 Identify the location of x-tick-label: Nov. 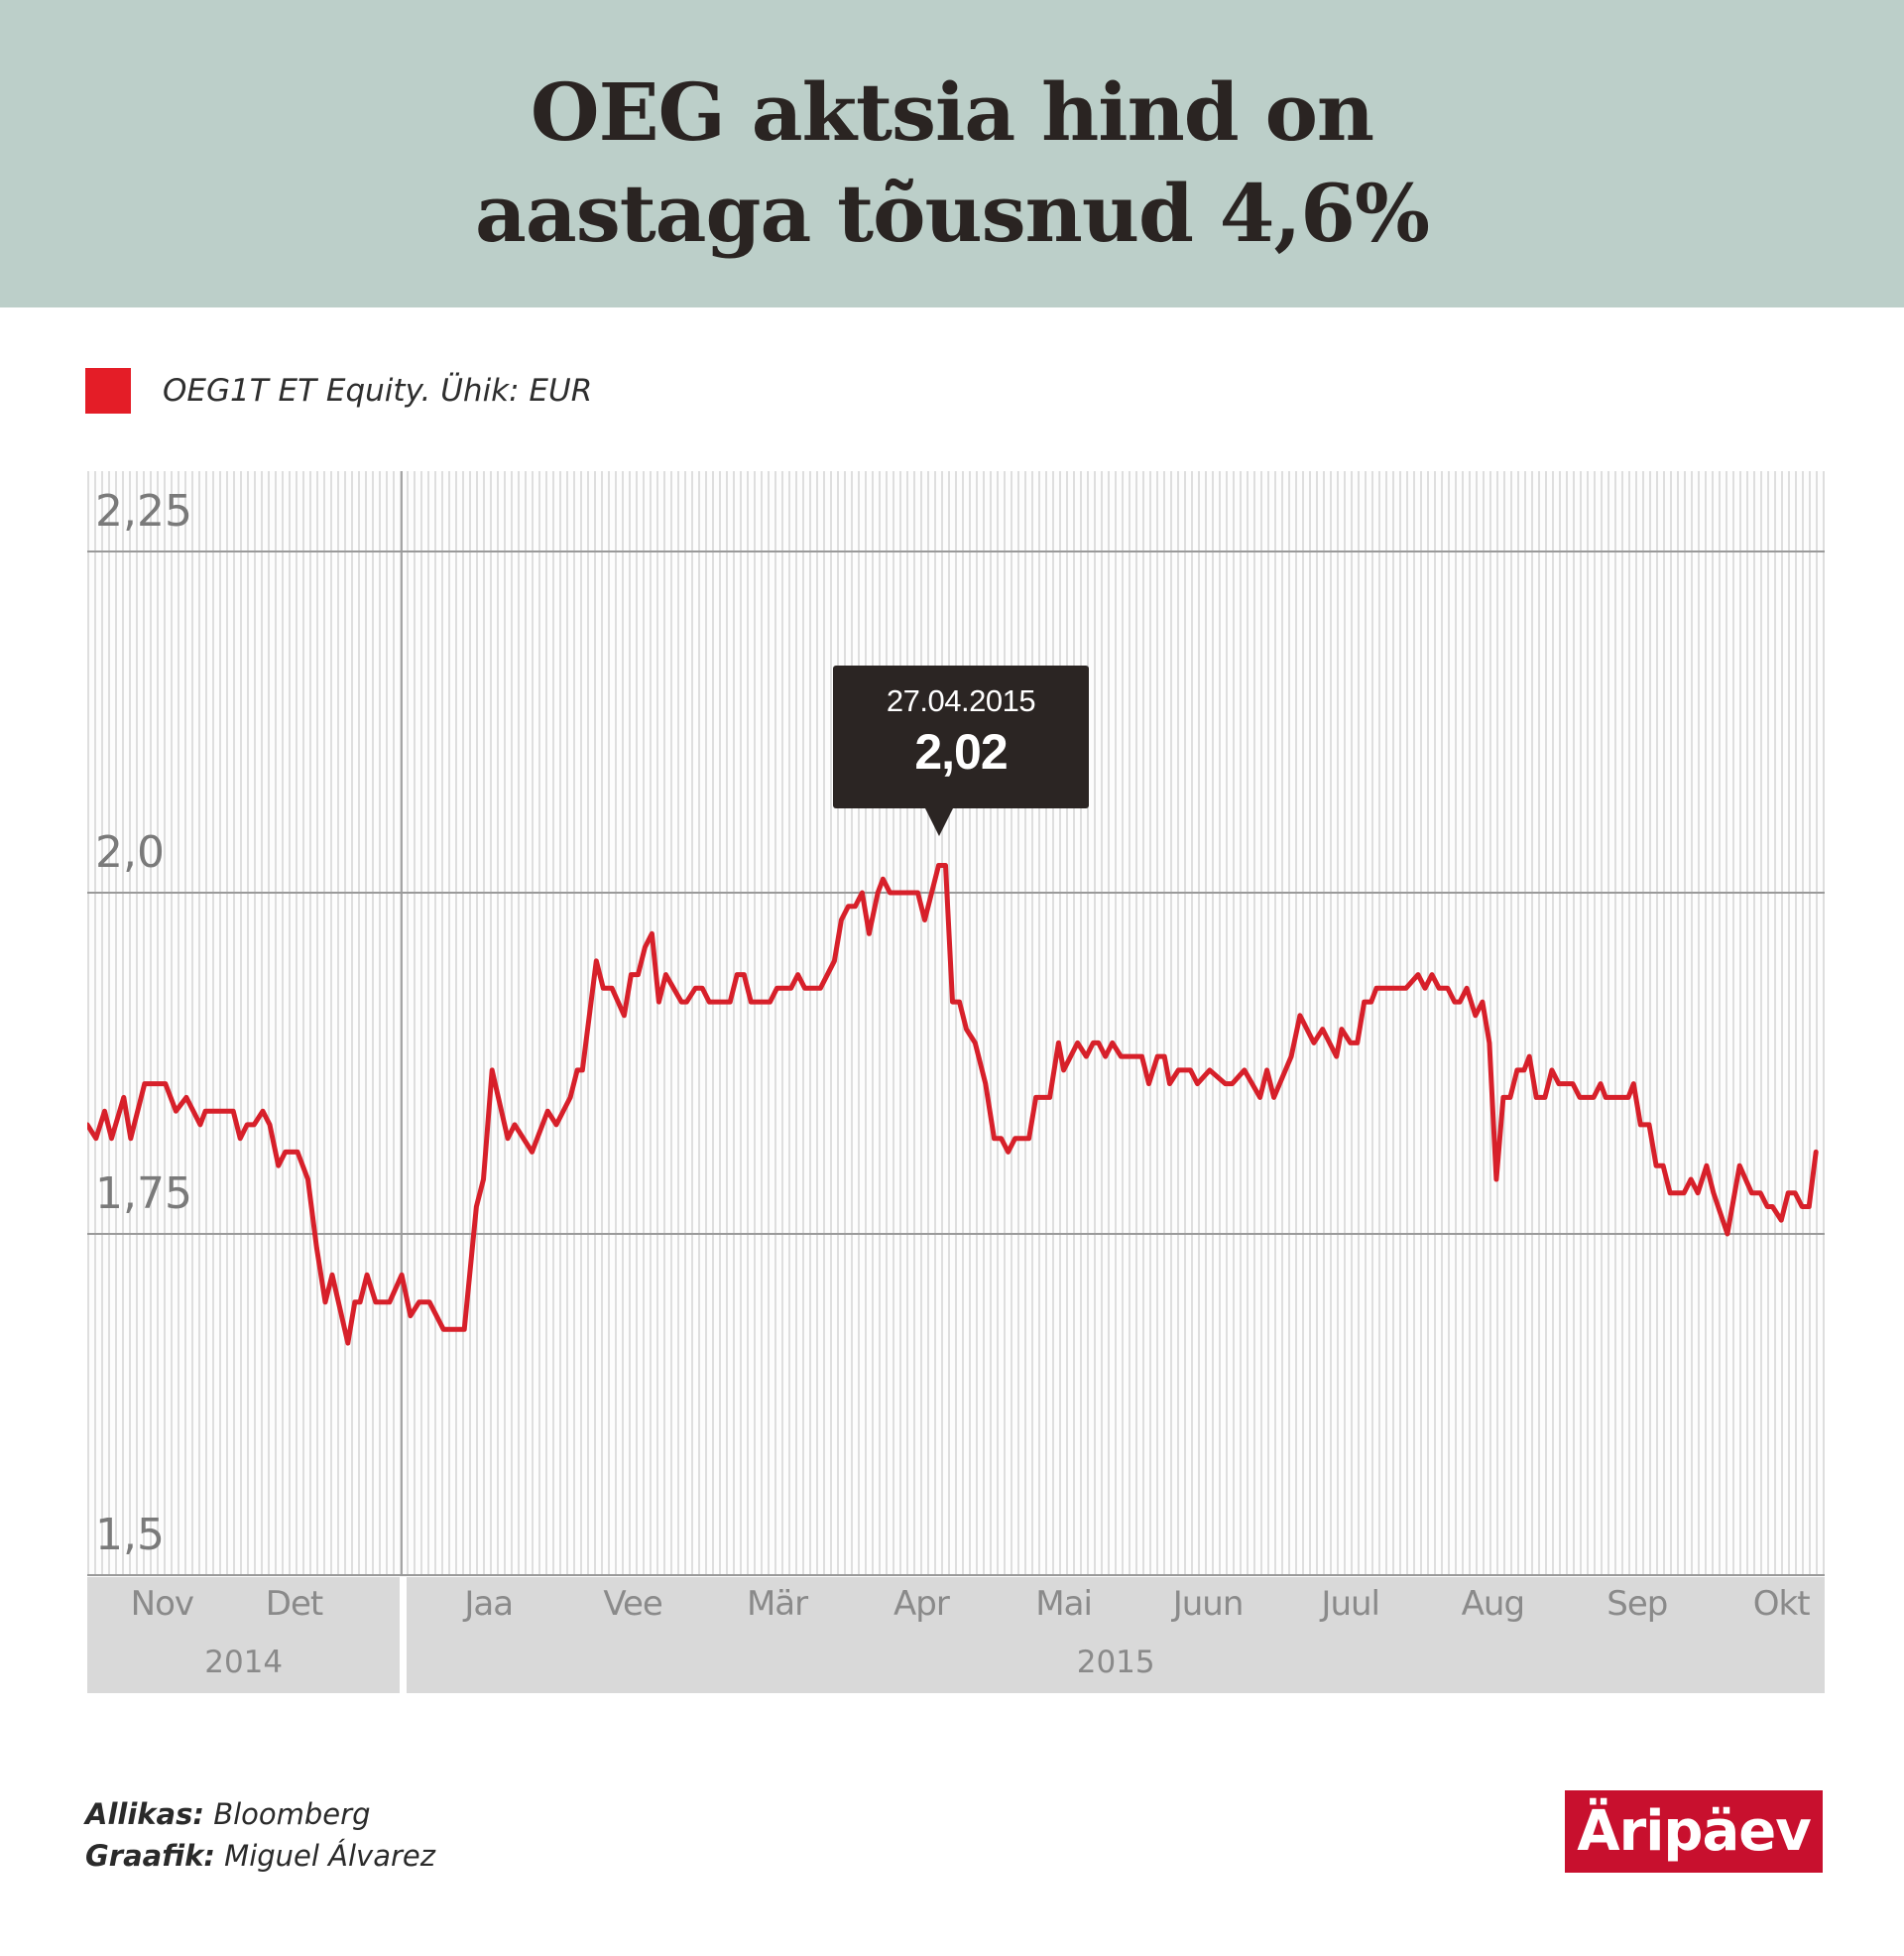
(162, 1604).